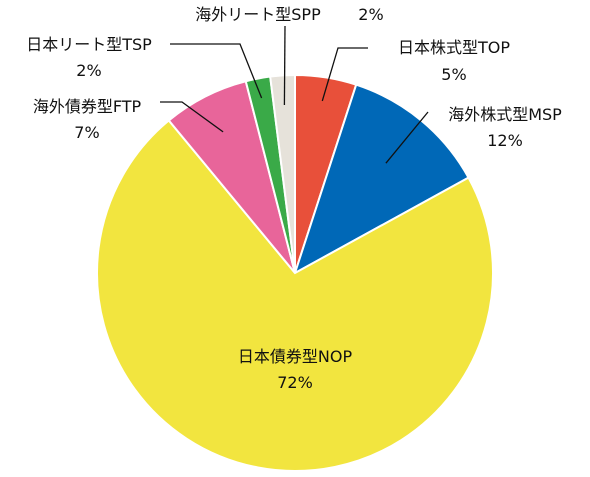 The image size is (590, 477). Describe the element at coordinates (295, 356) in the screenshot. I see `slice-name: 日本債券型NOP` at that location.